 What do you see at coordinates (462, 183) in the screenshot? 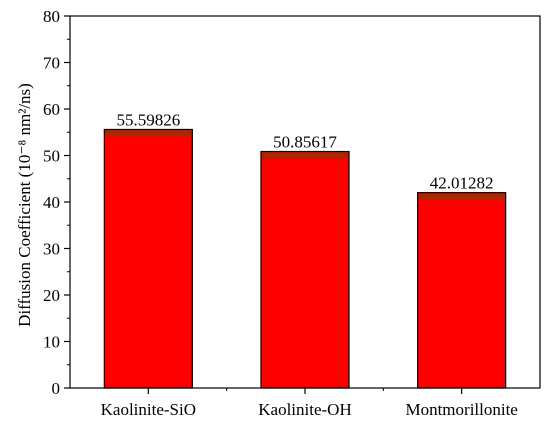
I see `bar-value-label: 42.01282` at bounding box center [462, 183].